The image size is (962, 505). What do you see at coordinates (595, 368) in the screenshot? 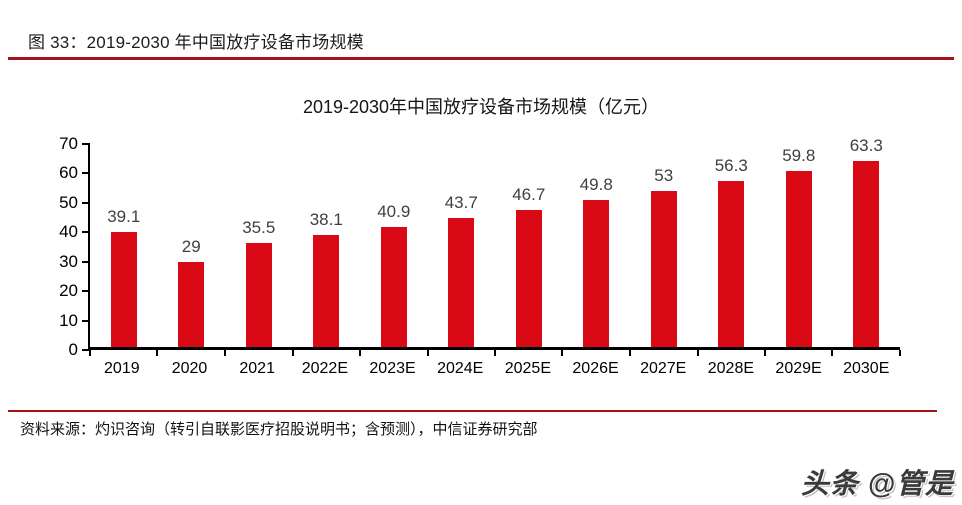
I see `x-tick-label: 2026E` at bounding box center [595, 368].